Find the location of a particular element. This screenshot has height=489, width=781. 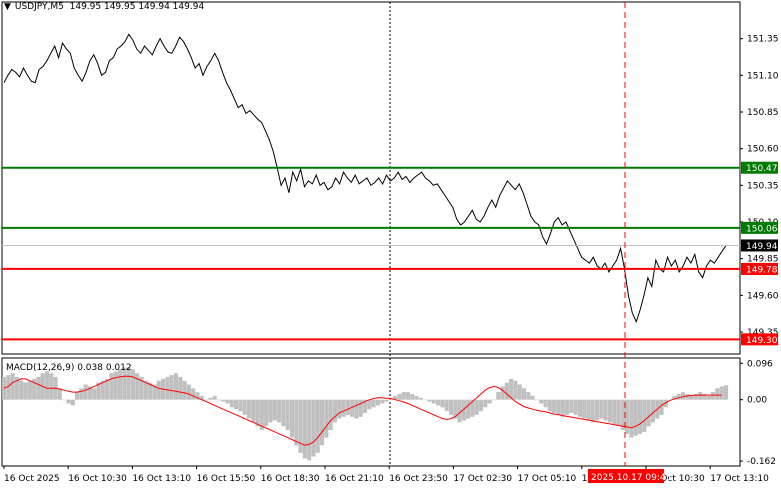

macd-signal-line is located at coordinates (362, 410).